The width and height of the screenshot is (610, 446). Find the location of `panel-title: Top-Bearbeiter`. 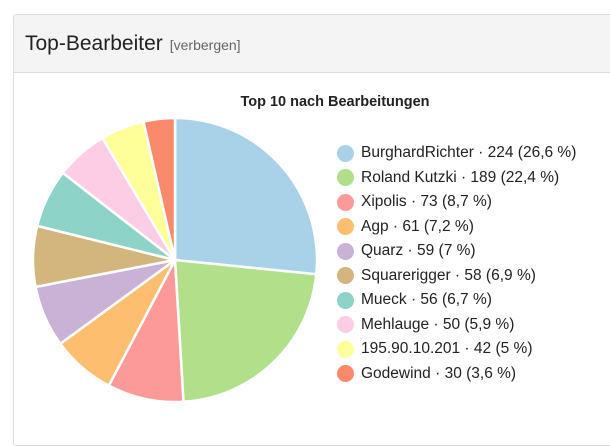

panel-title: Top-Bearbeiter is located at coordinates (94, 43).